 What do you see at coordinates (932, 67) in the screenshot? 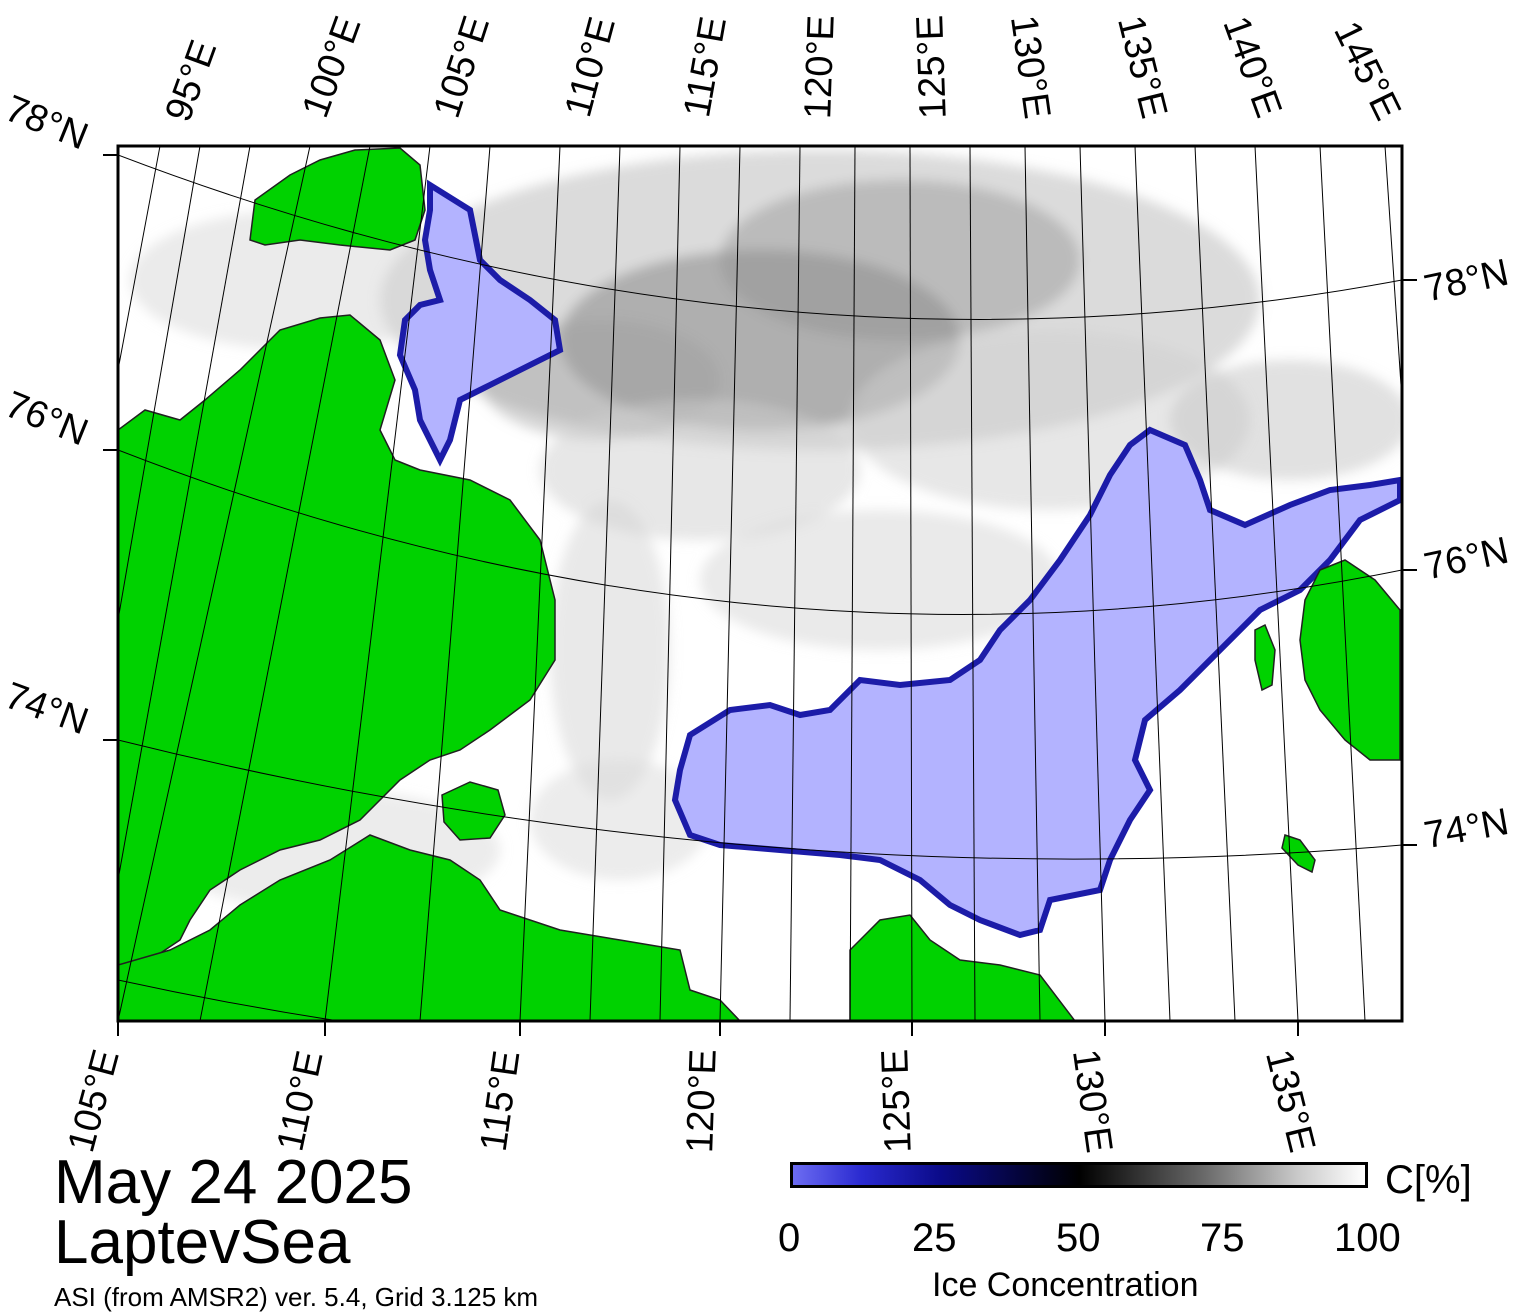
I see `lon-label-top-125e: 125°E` at bounding box center [932, 67].